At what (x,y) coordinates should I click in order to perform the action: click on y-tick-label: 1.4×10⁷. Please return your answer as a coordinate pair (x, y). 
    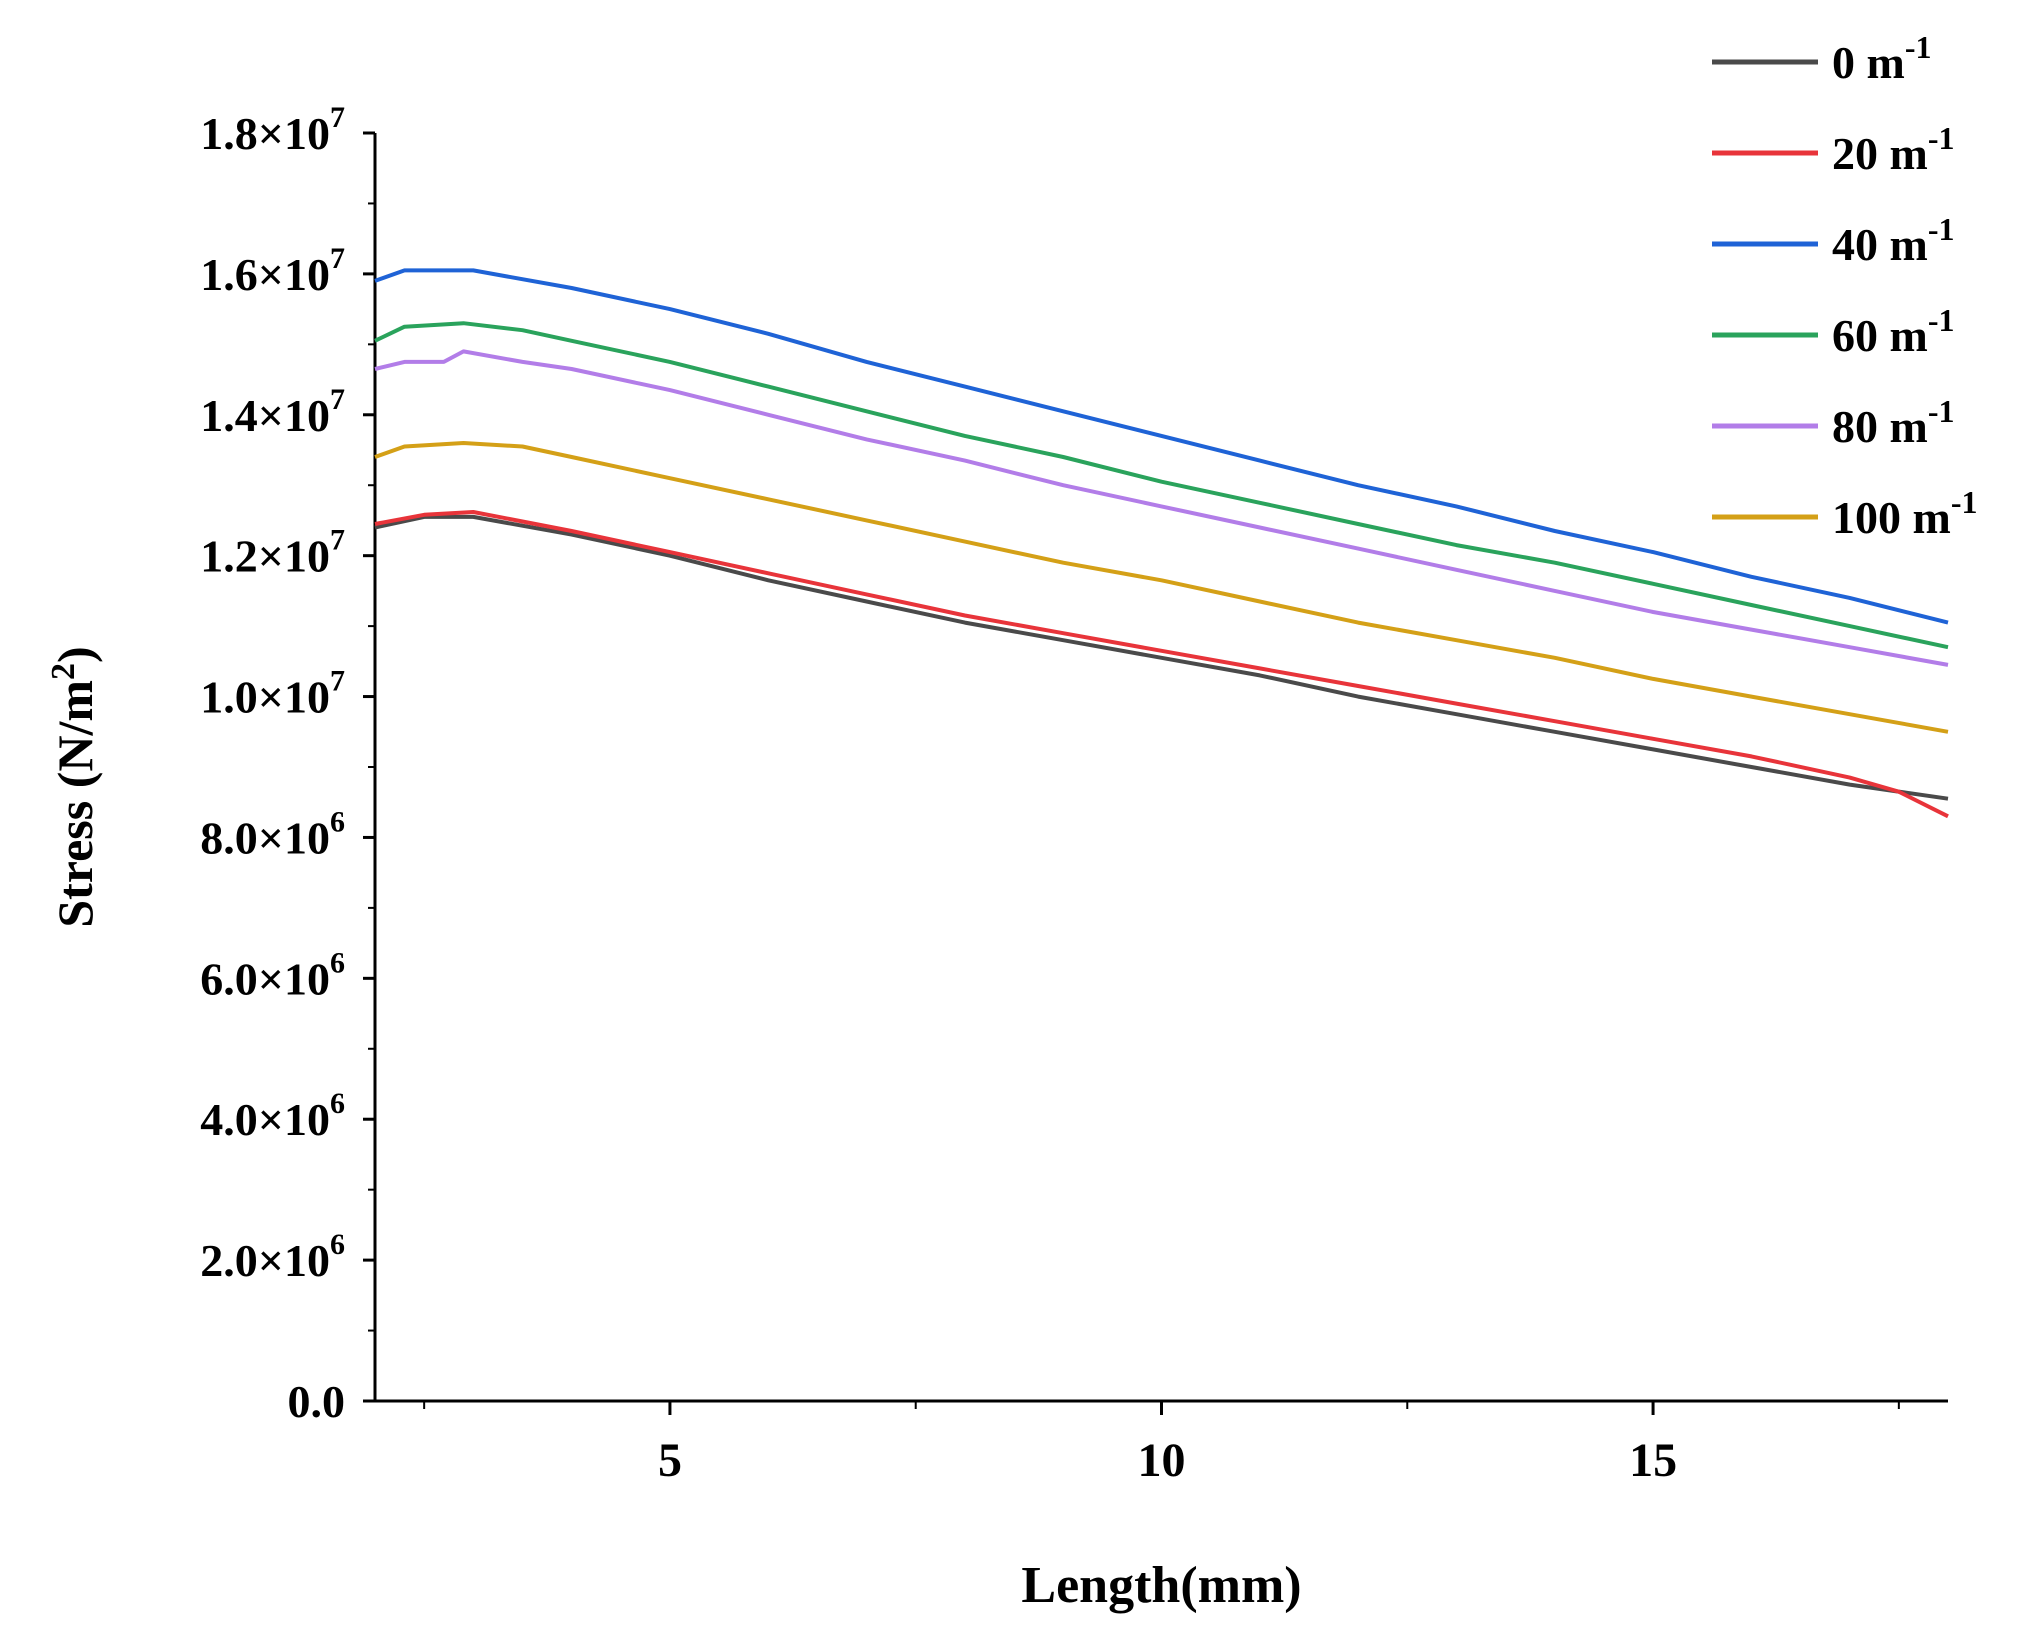
    Looking at the image, I should click on (272, 412).